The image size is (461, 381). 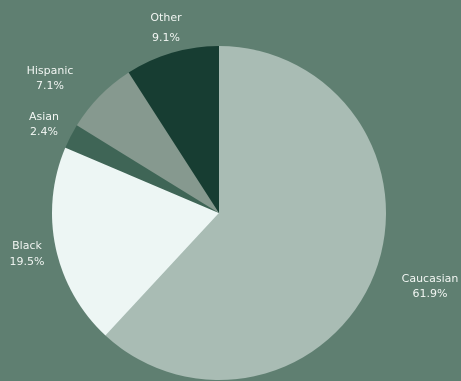 I want to click on slice-value-black: 19.5%, so click(x=27, y=261).